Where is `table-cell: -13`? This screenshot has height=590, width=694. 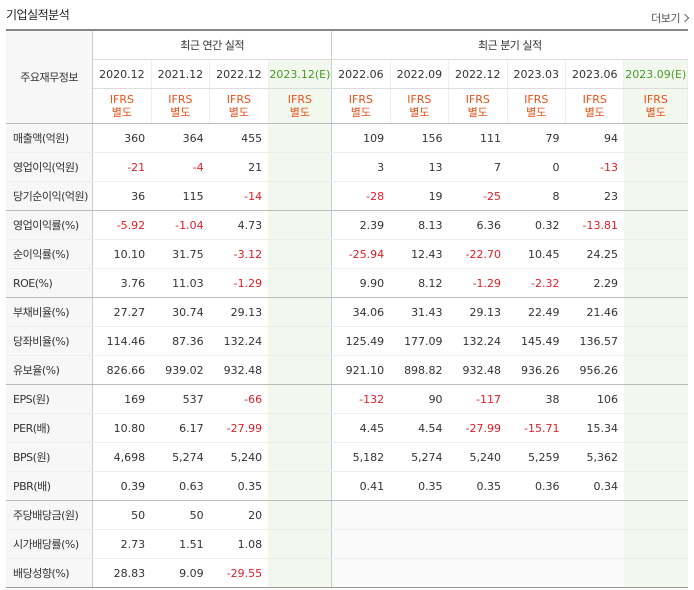 table-cell: -13 is located at coordinates (594, 167).